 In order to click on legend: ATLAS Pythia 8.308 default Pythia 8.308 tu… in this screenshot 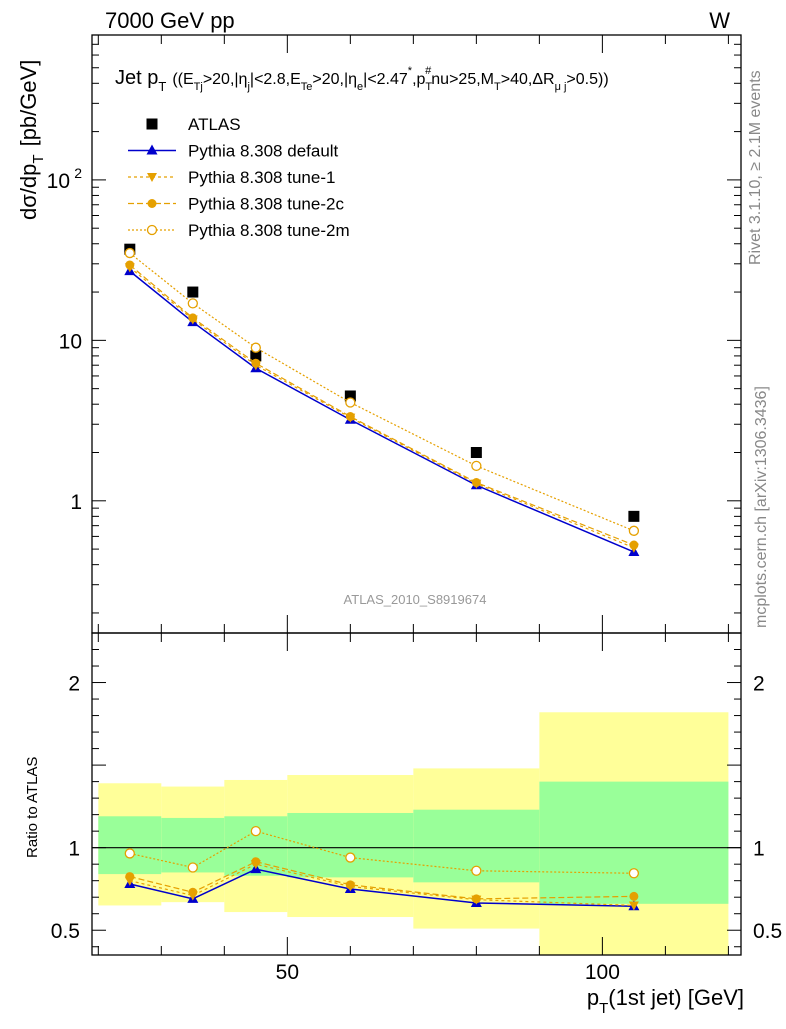, I will do `click(239, 177)`.